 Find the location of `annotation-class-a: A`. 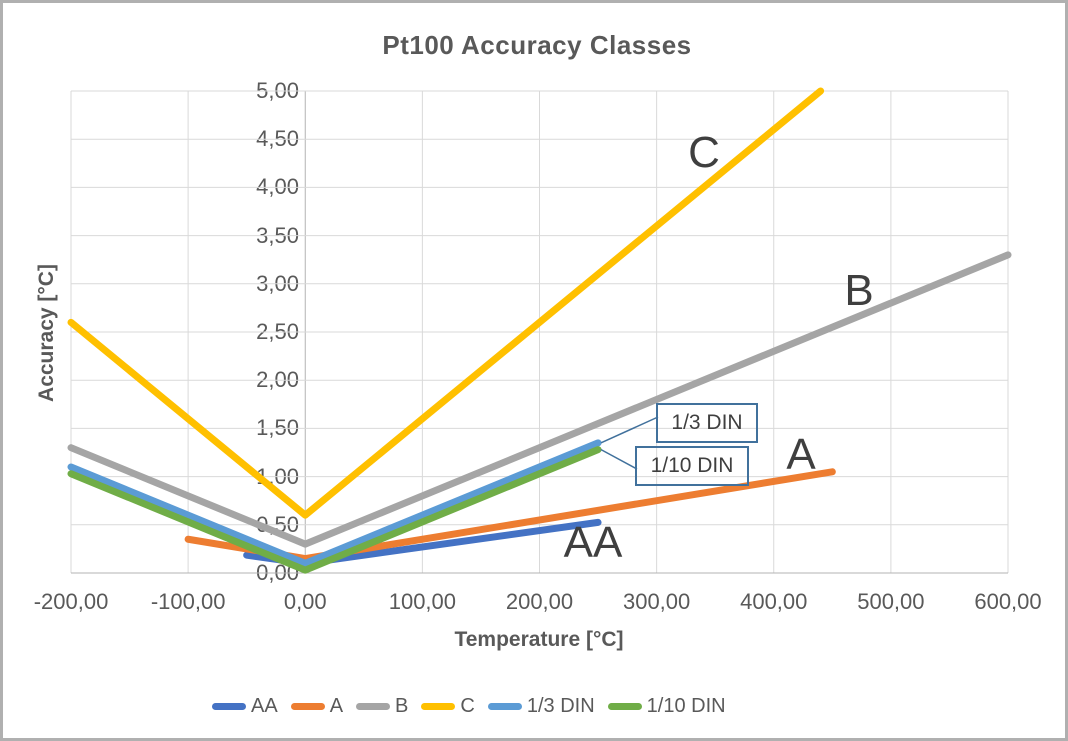

annotation-class-a: A is located at coordinates (801, 454).